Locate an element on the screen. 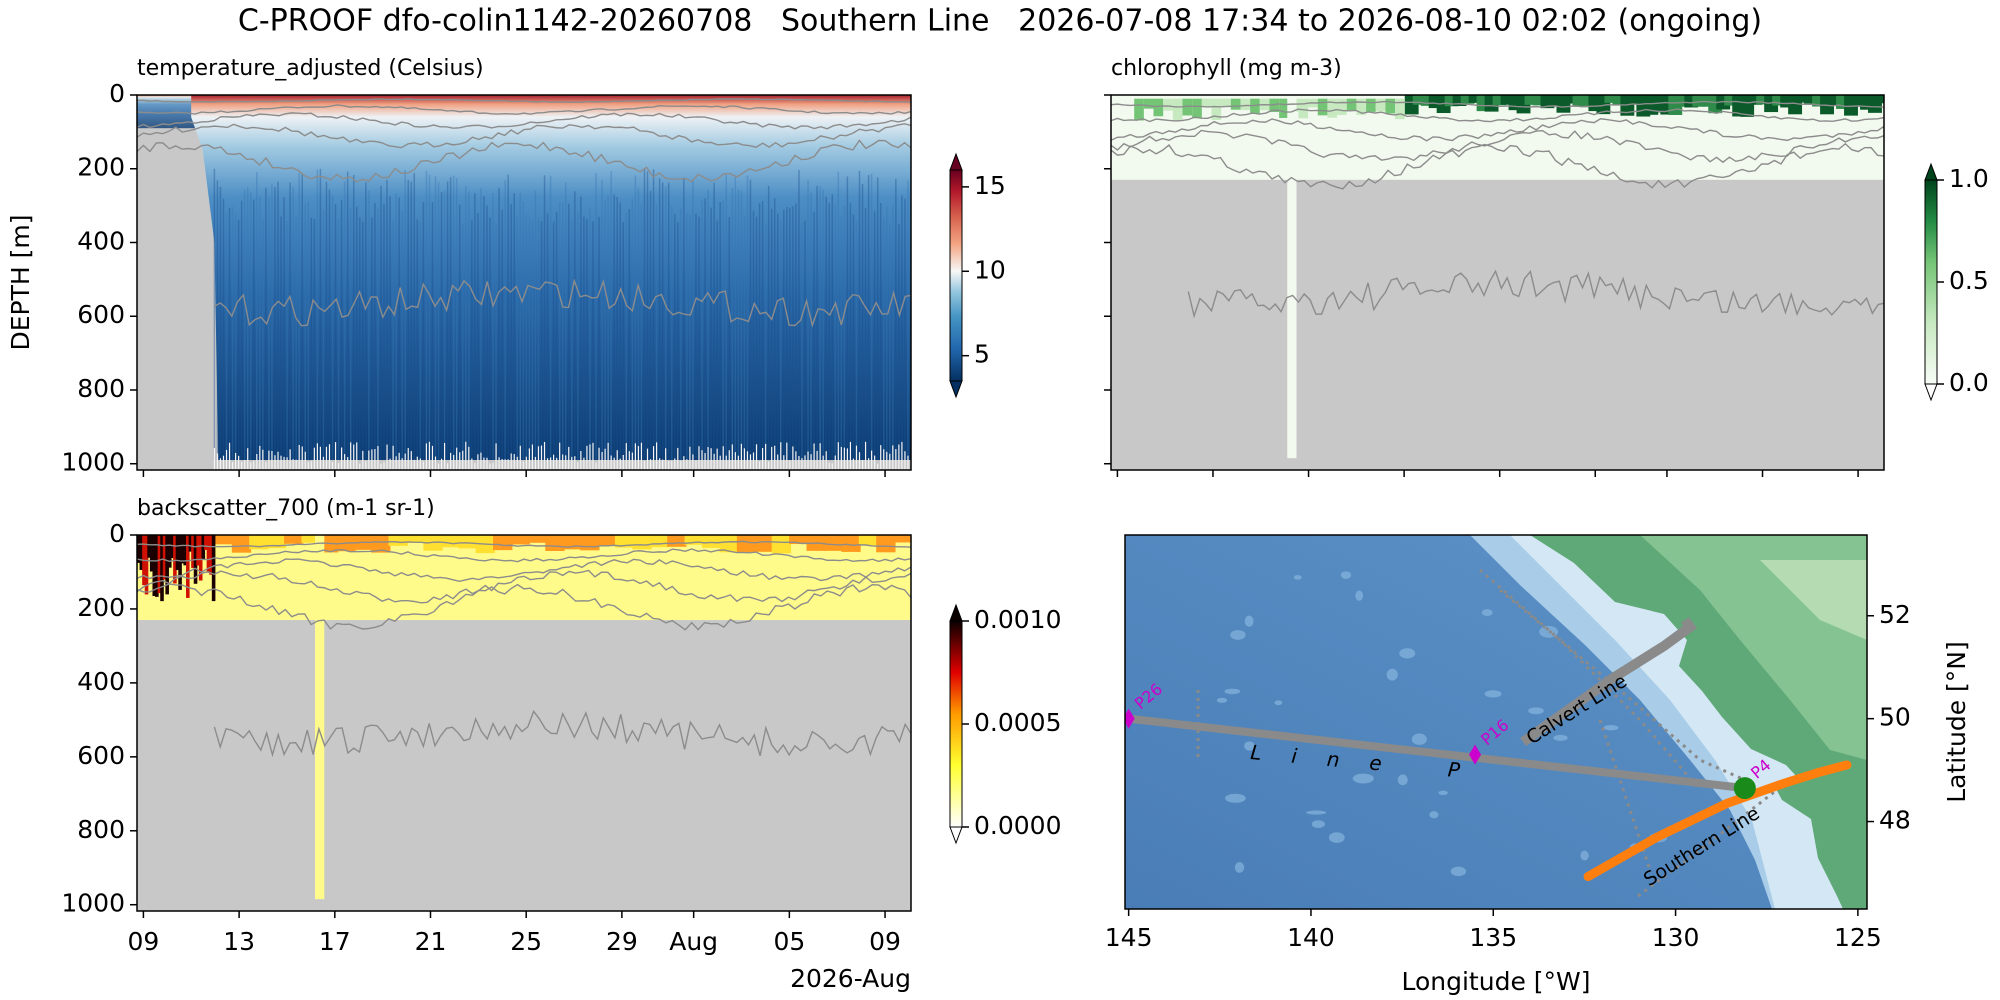 The width and height of the screenshot is (2000, 1000). land-peak is located at coordinates (1813, 600).